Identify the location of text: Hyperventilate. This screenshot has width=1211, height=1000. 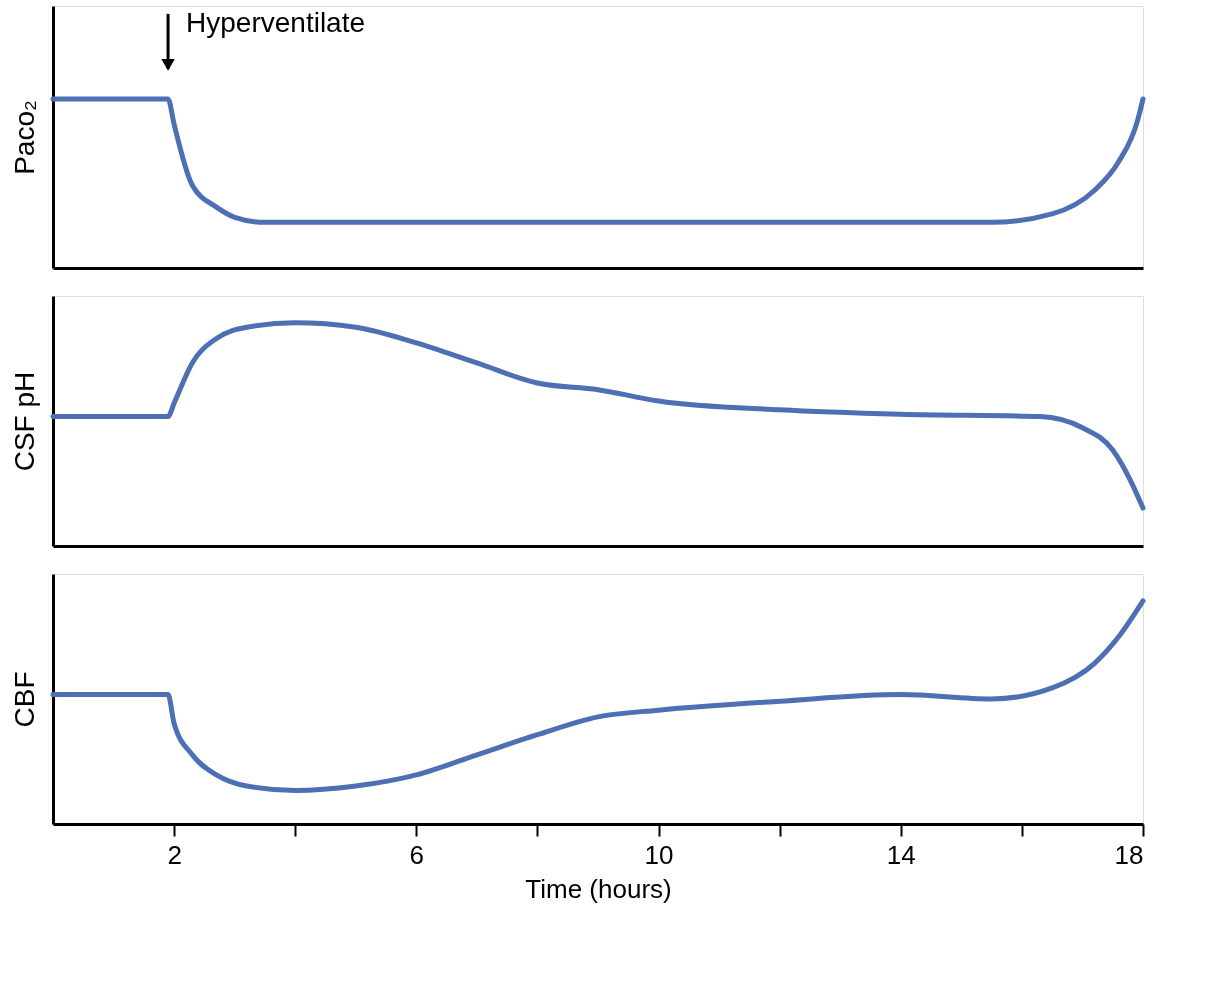
(276, 23).